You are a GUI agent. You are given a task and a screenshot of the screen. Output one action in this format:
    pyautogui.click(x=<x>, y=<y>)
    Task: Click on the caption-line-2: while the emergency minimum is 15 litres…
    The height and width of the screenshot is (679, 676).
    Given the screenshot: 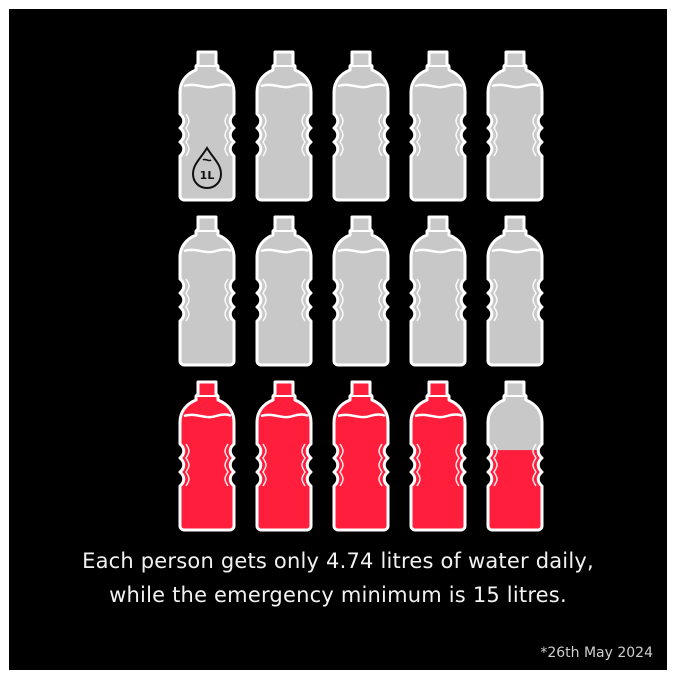 What is the action you would take?
    pyautogui.click(x=338, y=595)
    